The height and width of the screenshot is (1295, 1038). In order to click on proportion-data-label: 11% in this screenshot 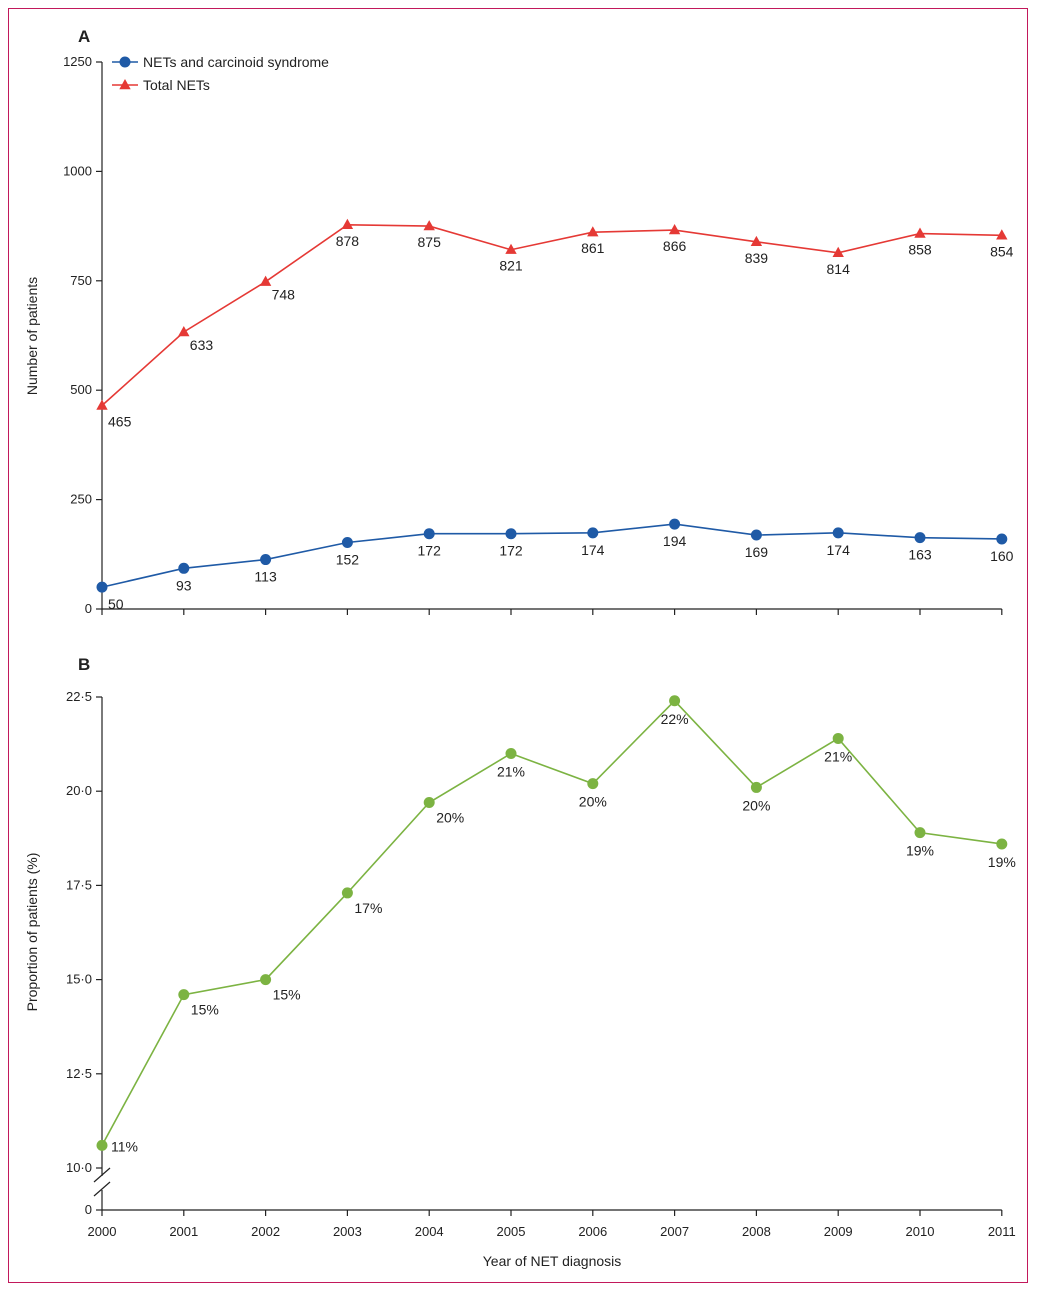, I will do `click(124, 1146)`.